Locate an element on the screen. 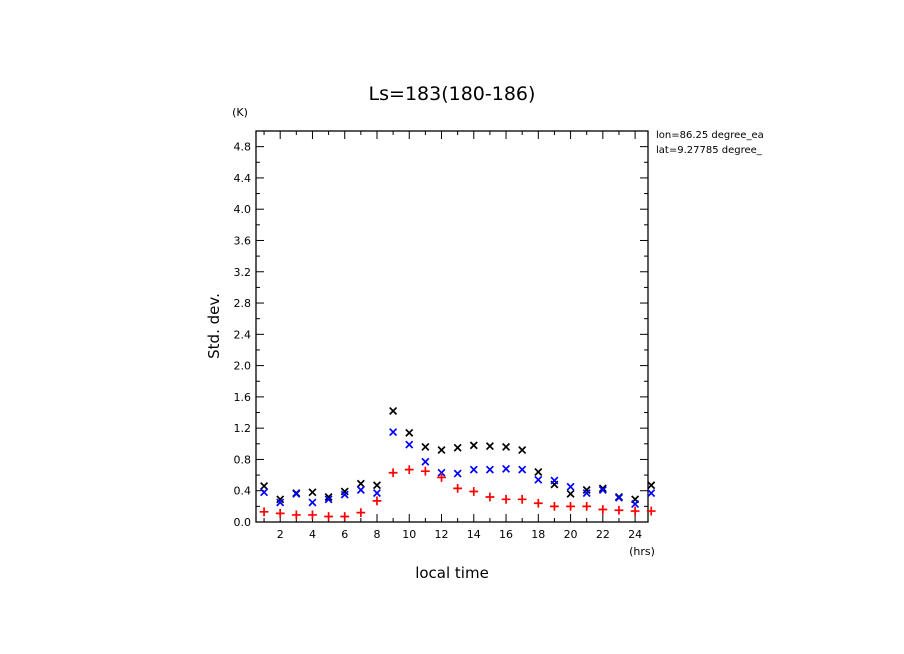 This screenshot has width=904, height=654. plot-marks is located at coordinates (457, 463).